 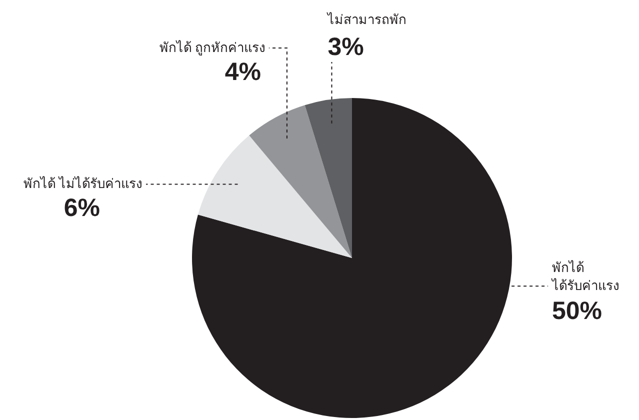 I want to click on data-label: 6%, so click(x=82, y=208).